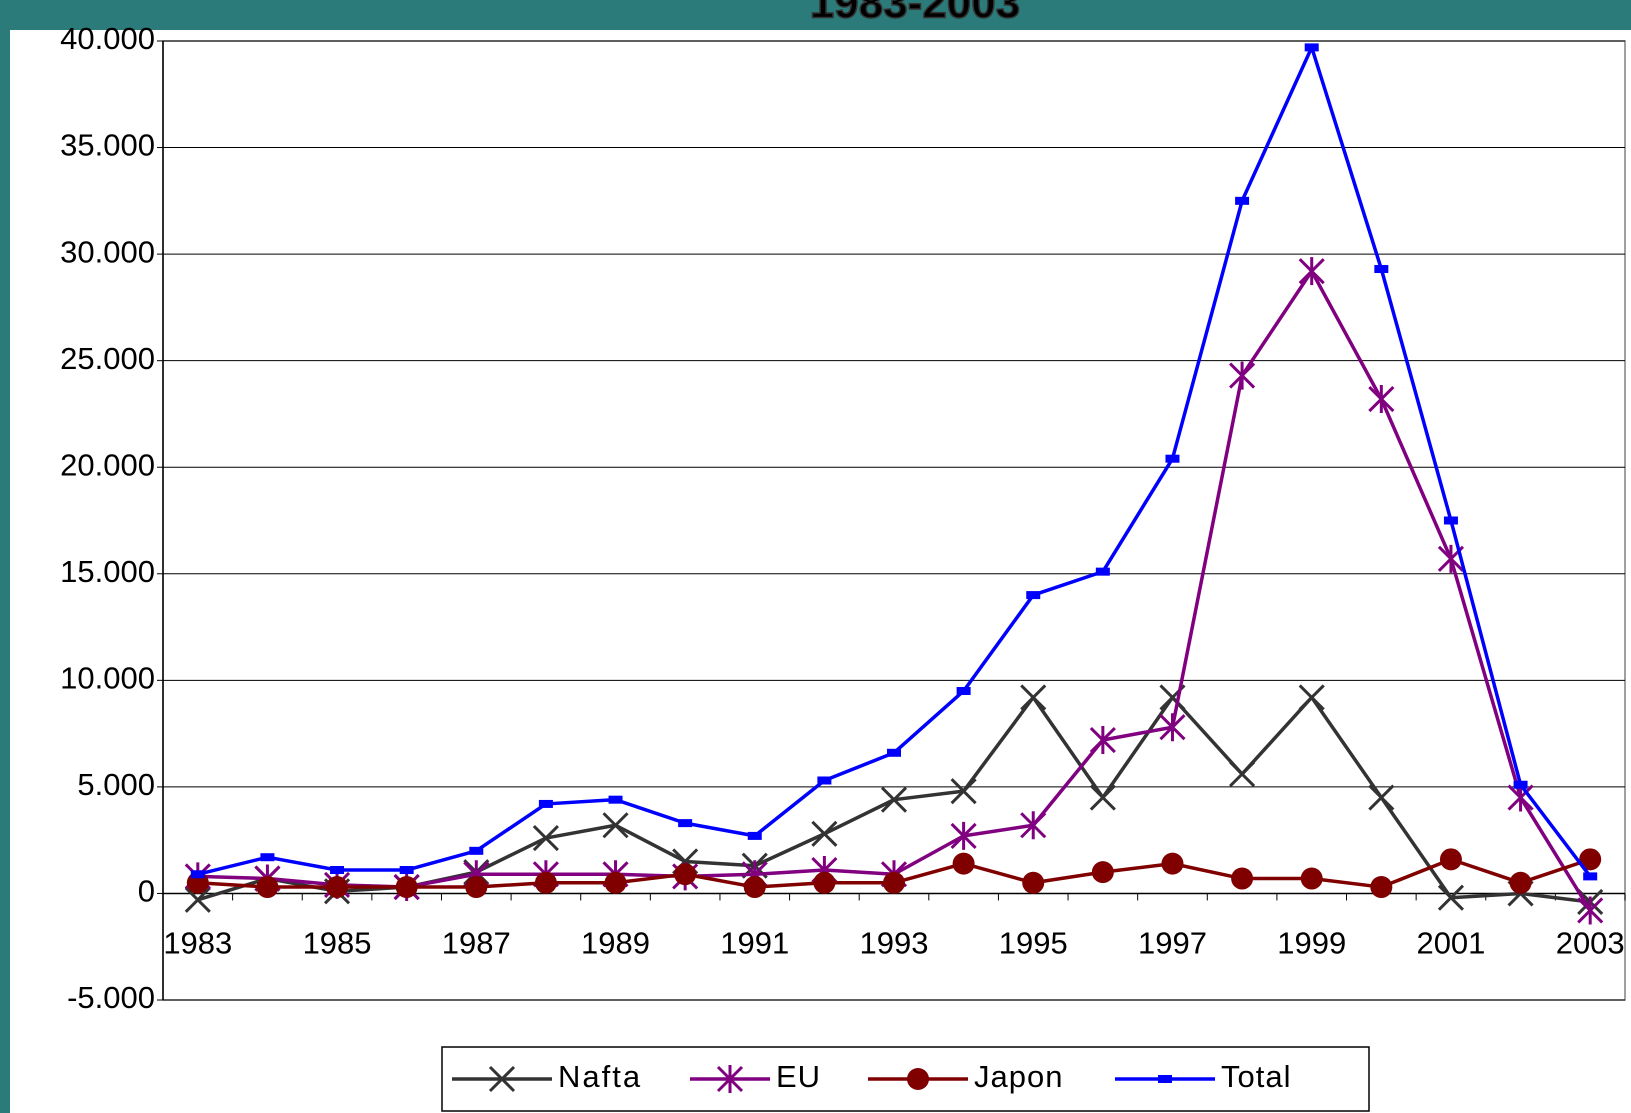  What do you see at coordinates (1256, 1076) in the screenshot?
I see `legend-label: Total` at bounding box center [1256, 1076].